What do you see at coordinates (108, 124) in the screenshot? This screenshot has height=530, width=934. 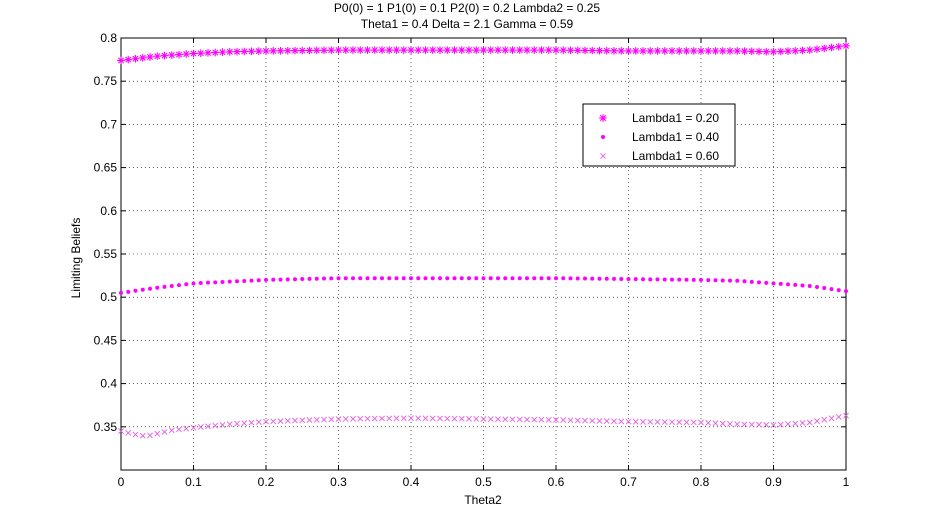 I see `y-tick-label: 0.7` at bounding box center [108, 124].